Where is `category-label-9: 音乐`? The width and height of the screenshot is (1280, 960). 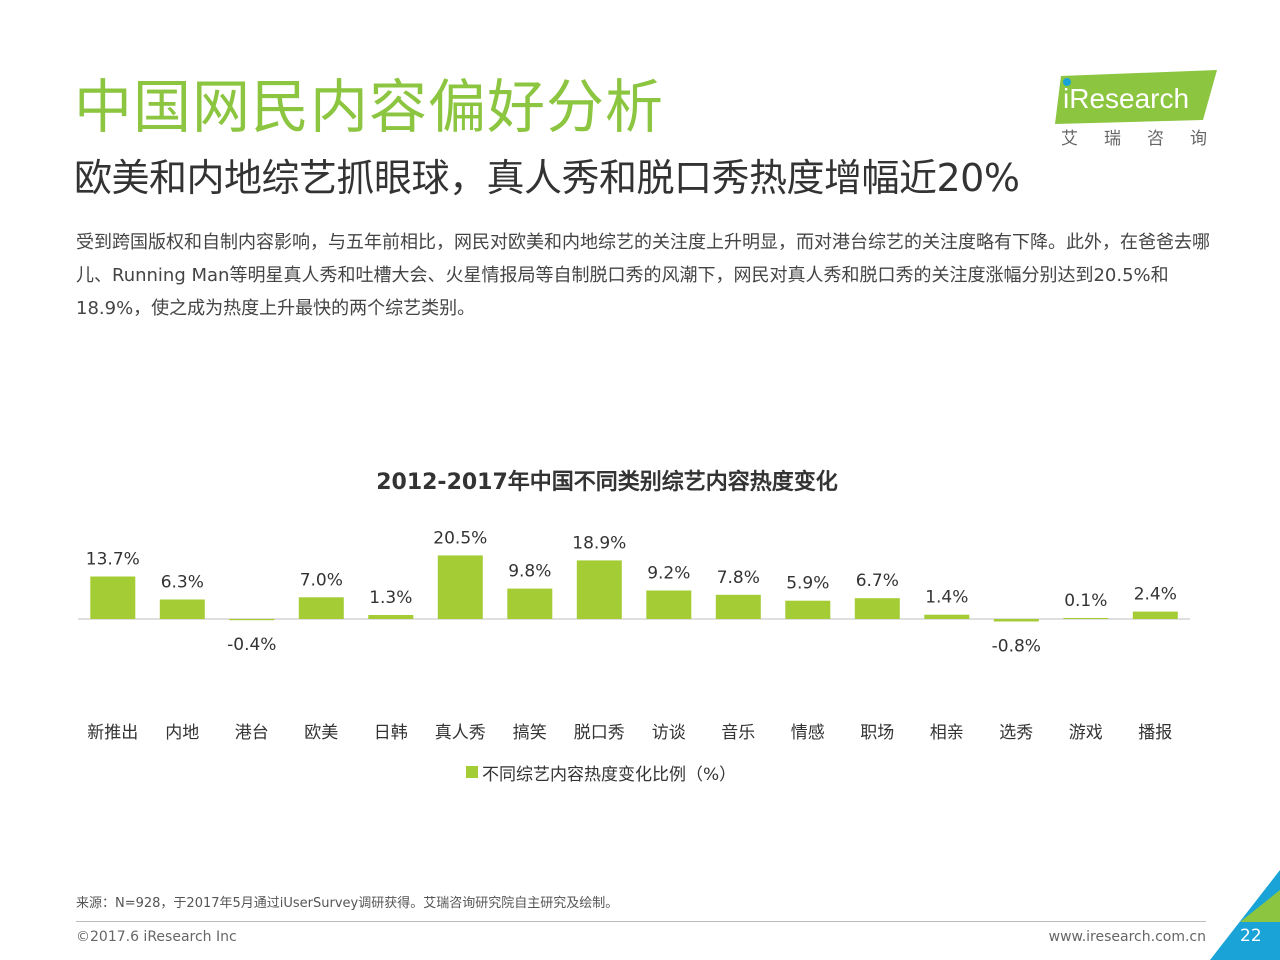
category-label-9: 音乐 is located at coordinates (738, 733).